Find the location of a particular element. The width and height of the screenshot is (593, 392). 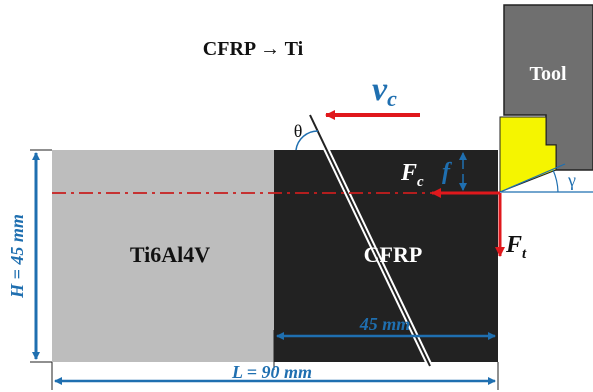

cutting-force-label: Fc is located at coordinates (412, 175).